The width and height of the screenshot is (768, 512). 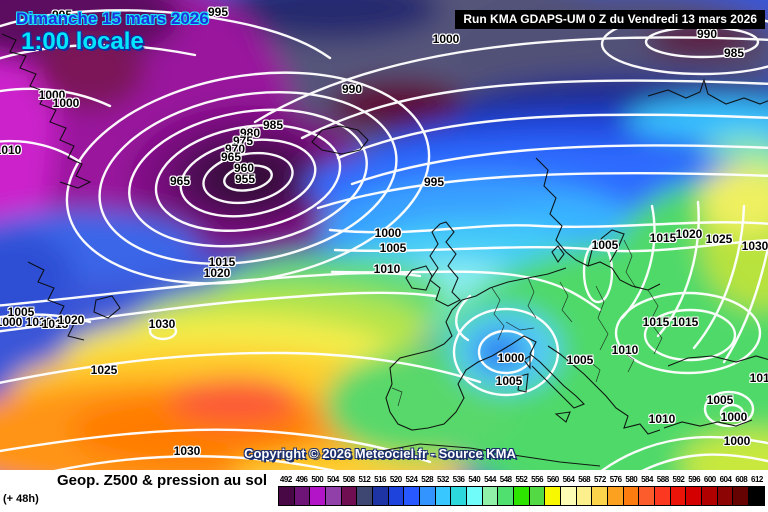 What do you see at coordinates (662, 479) in the screenshot?
I see `colorbar-tick-label: 588` at bounding box center [662, 479].